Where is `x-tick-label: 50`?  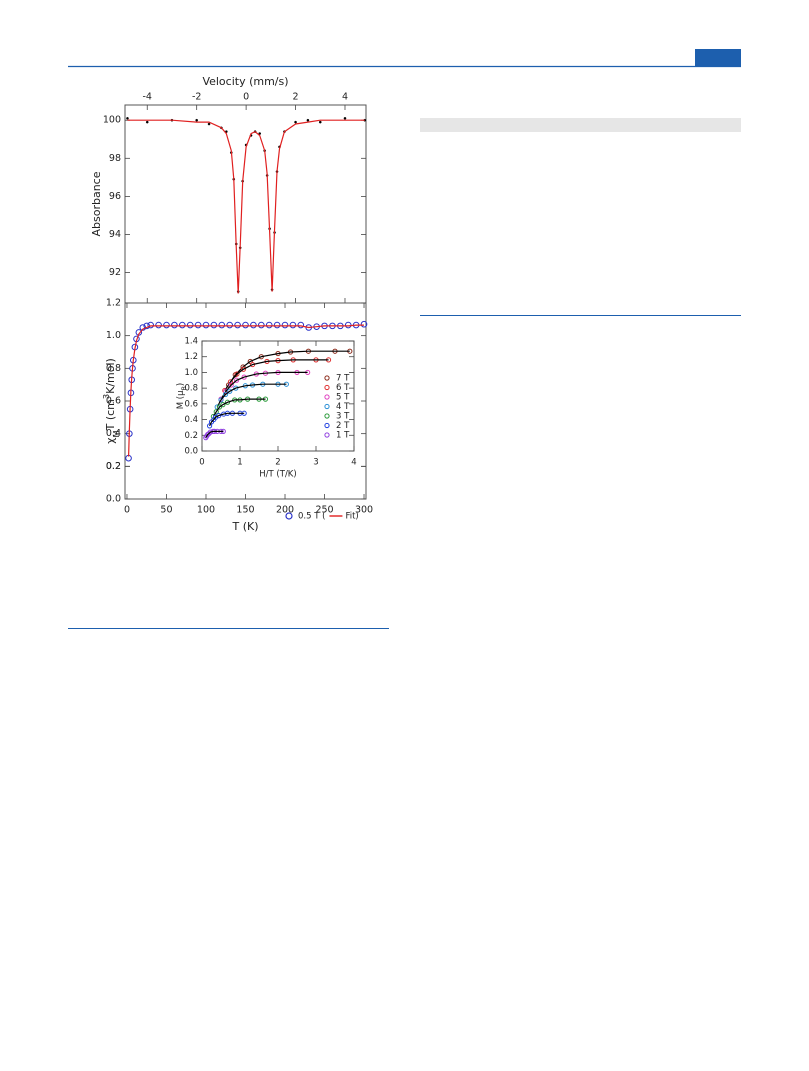
x-tick-label: 50 is located at coordinates (166, 510).